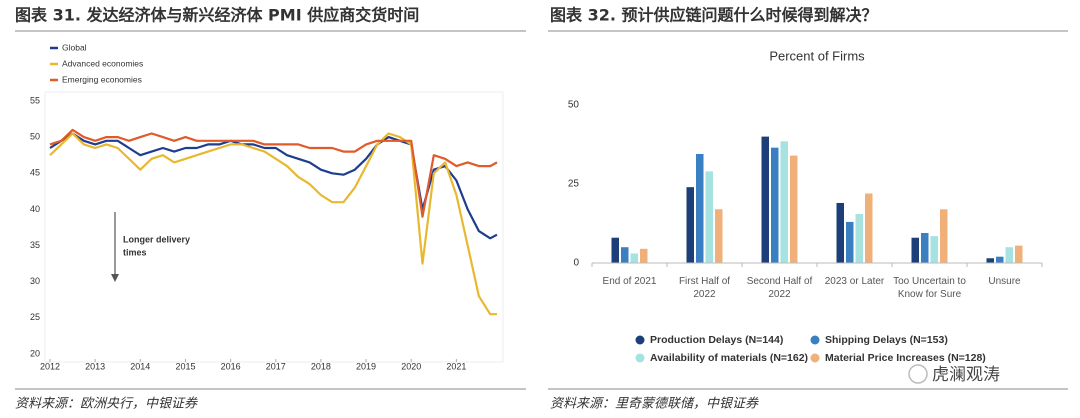 Image resolution: width=1080 pixels, height=418 pixels. What do you see at coordinates (654, 404) in the screenshot?
I see `source: 资料来源：里奇蒙德联储，中银证券` at bounding box center [654, 404].